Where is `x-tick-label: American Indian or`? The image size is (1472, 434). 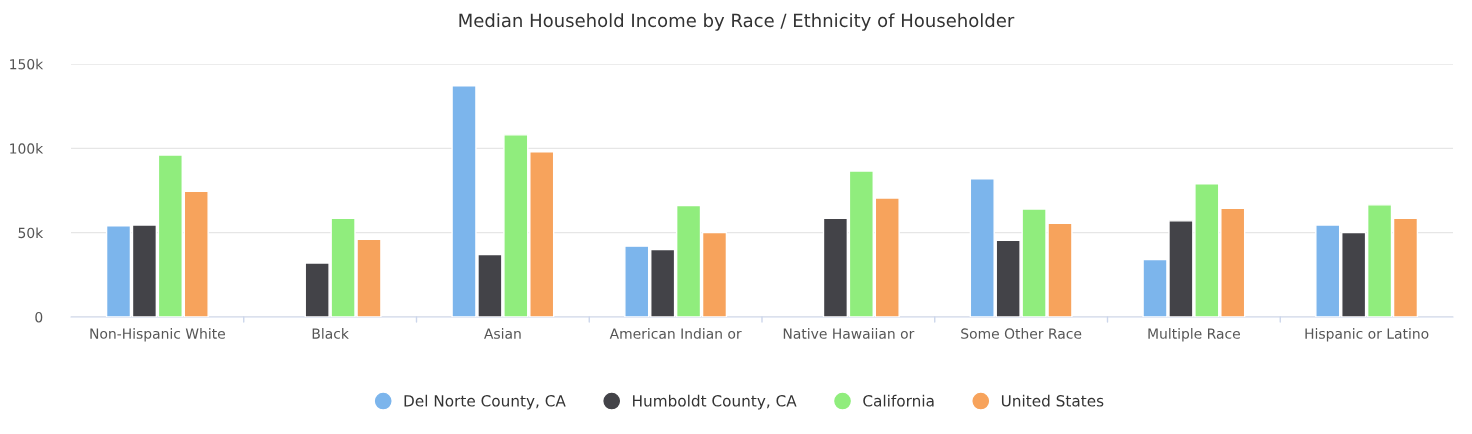 x-tick-label: American Indian or is located at coordinates (675, 333).